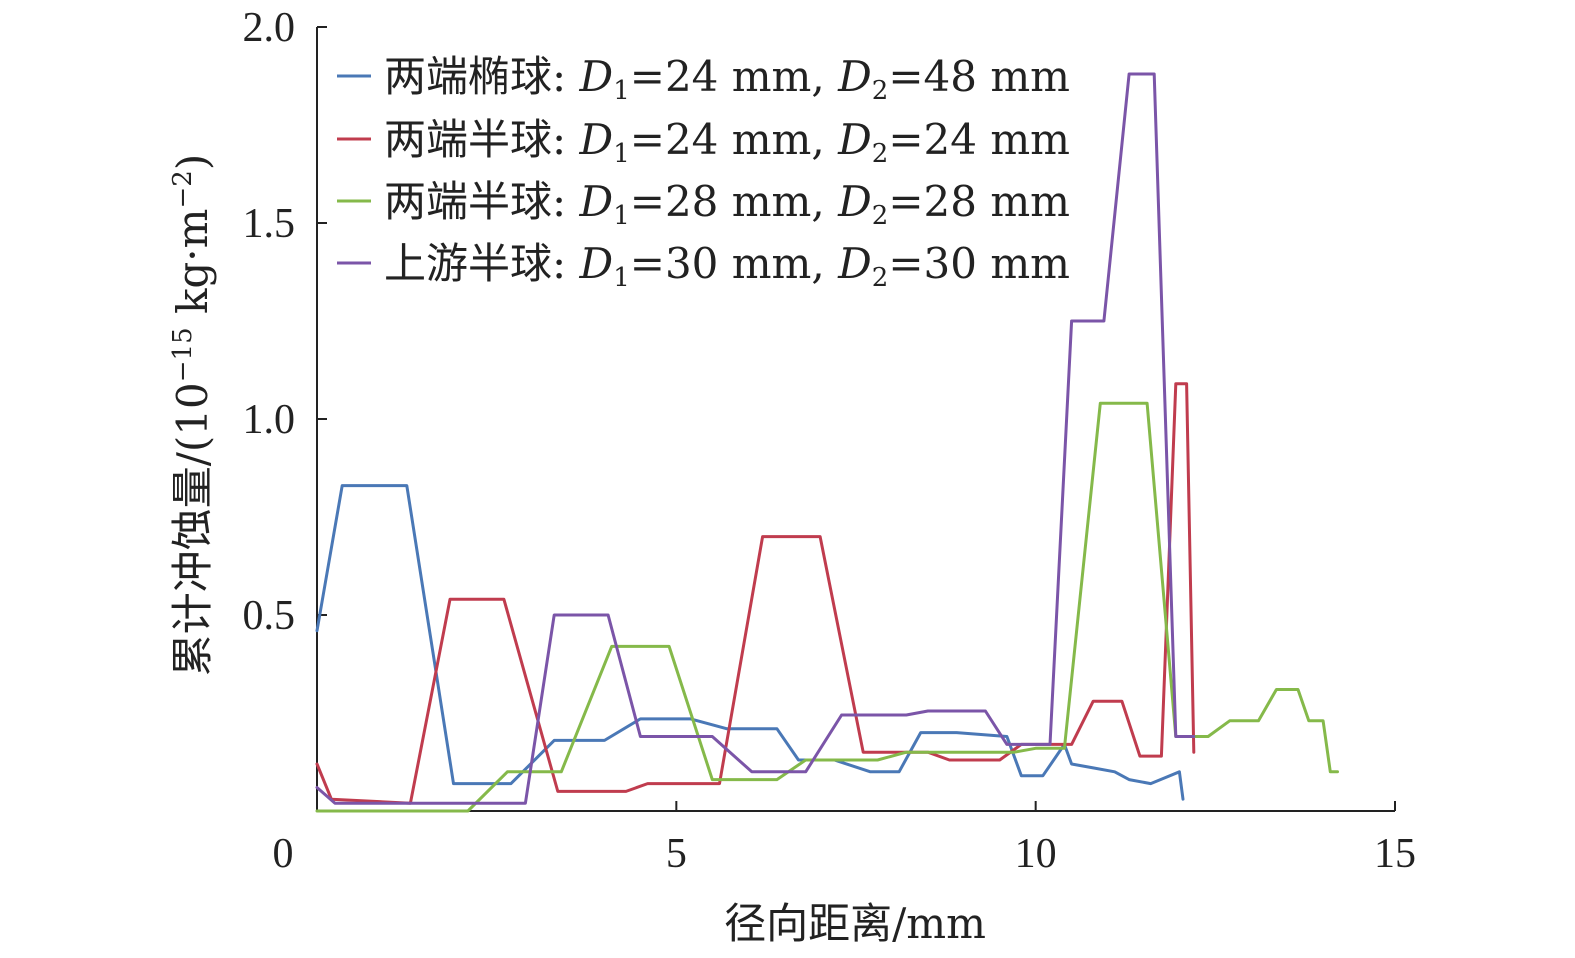 This screenshot has width=1575, height=958. Describe the element at coordinates (192, 162) in the screenshot. I see `y-axis-title-suffix: )` at that location.